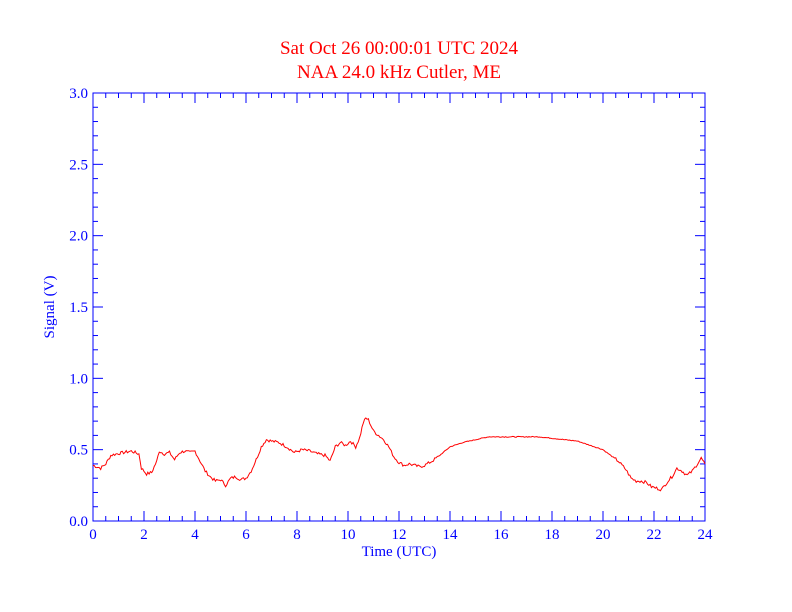 The image size is (792, 612). Describe the element at coordinates (451, 535) in the screenshot. I see `x-tick-label: 14` at that location.